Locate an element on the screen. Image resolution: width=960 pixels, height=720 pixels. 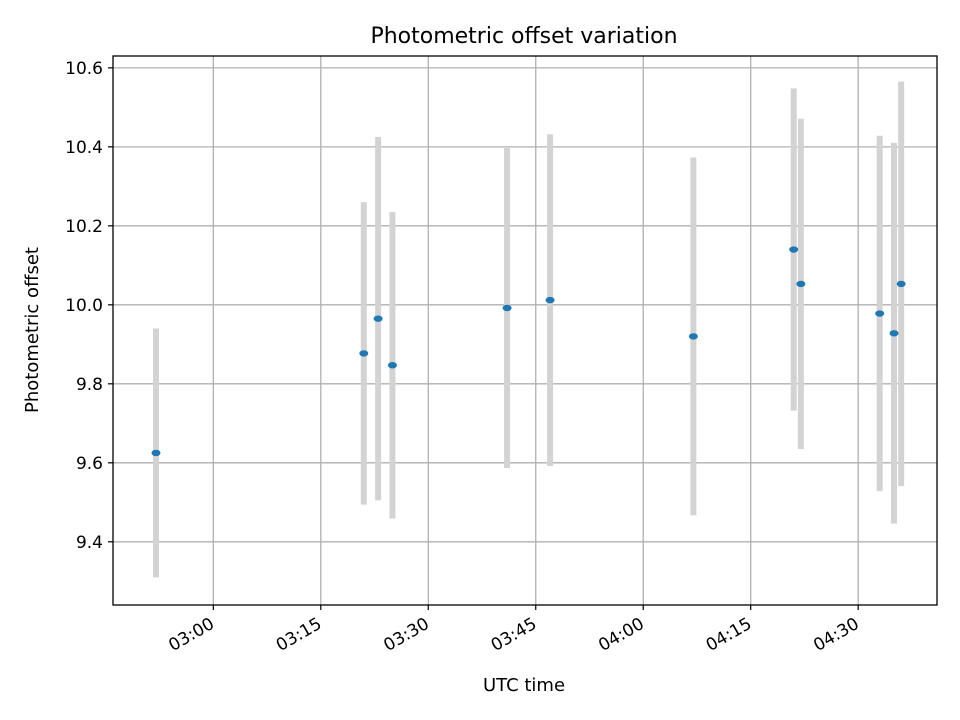
chart-title: Photometric offset variation is located at coordinates (523, 36).